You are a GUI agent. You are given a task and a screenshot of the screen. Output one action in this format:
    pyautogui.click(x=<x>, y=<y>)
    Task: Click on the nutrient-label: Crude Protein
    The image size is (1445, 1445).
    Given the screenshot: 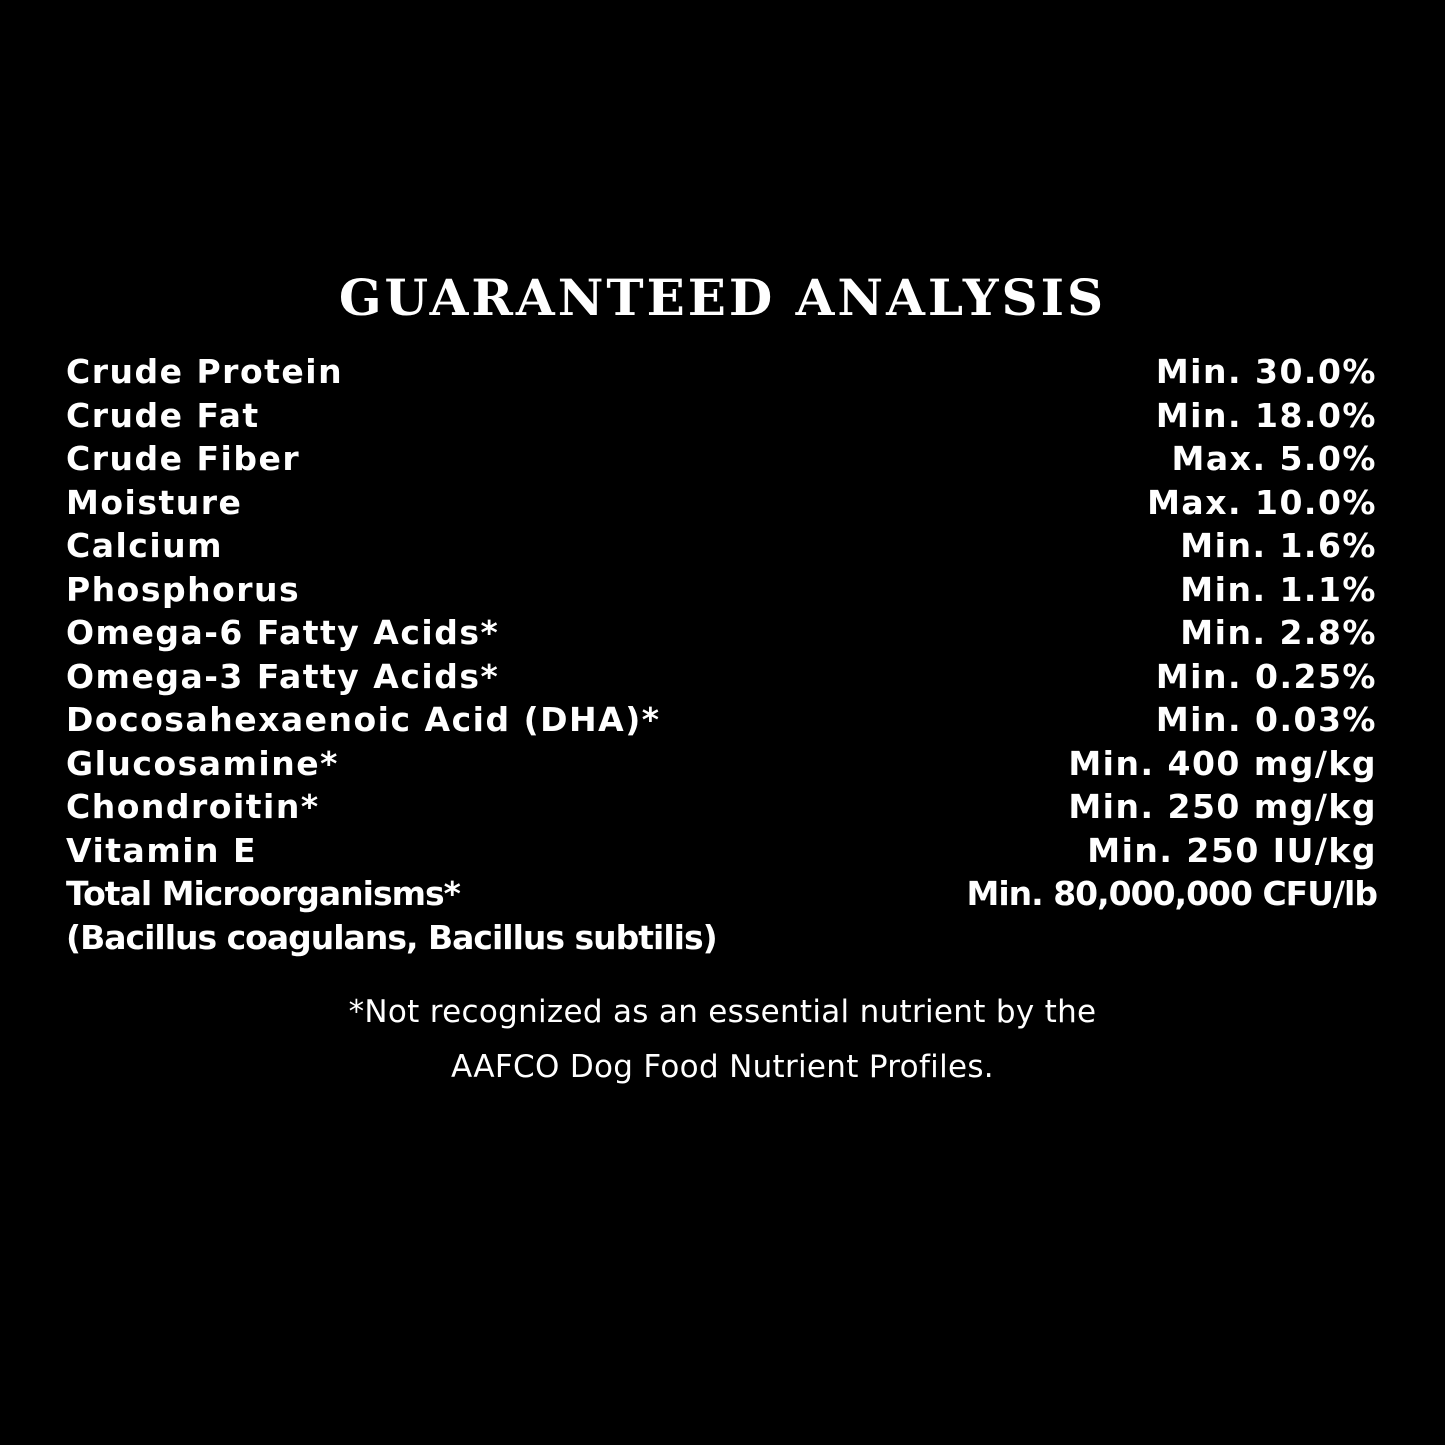 What is the action you would take?
    pyautogui.click(x=205, y=371)
    